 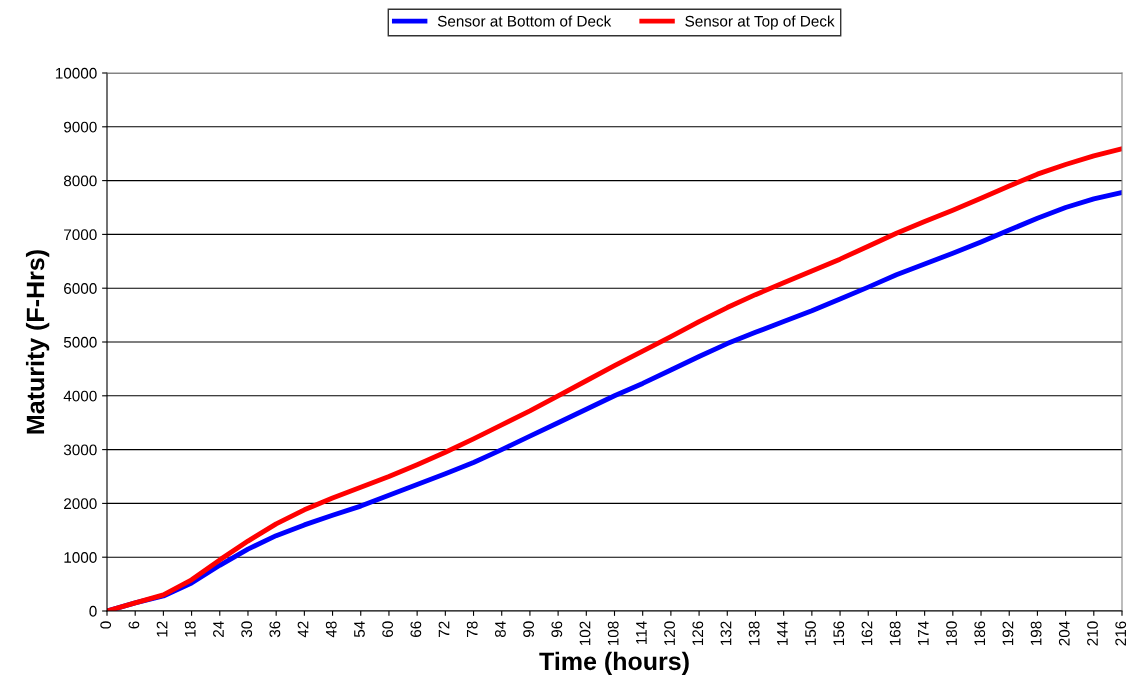 I want to click on y-tick-label: 2000, so click(x=80, y=504).